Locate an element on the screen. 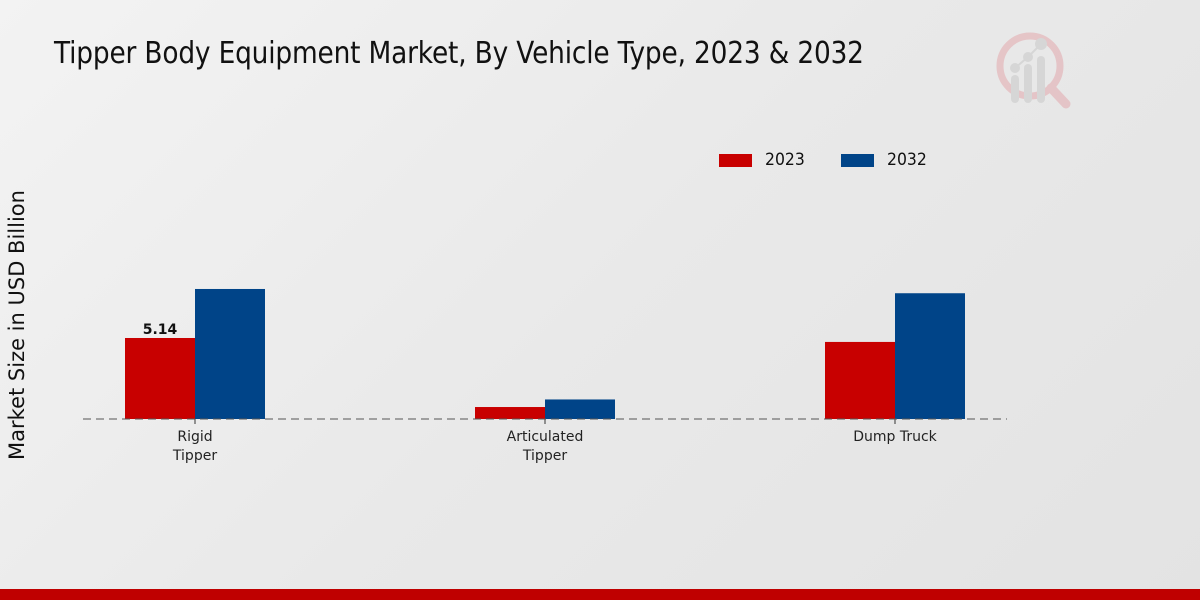  legend-label-2032: 2032 is located at coordinates (907, 160).